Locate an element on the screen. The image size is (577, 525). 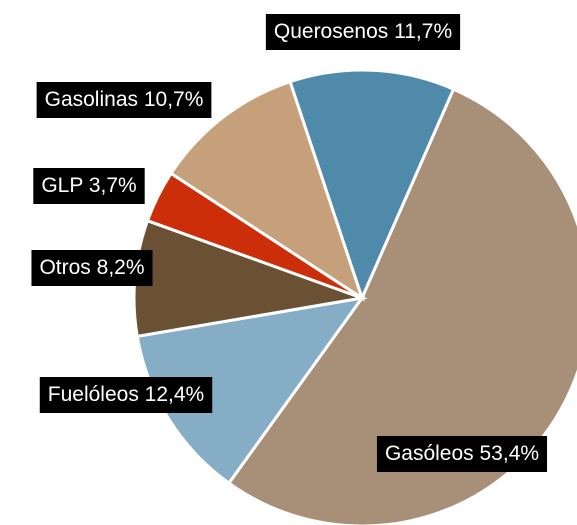
label-text: Gasolinas 10,7% is located at coordinates (124, 99).